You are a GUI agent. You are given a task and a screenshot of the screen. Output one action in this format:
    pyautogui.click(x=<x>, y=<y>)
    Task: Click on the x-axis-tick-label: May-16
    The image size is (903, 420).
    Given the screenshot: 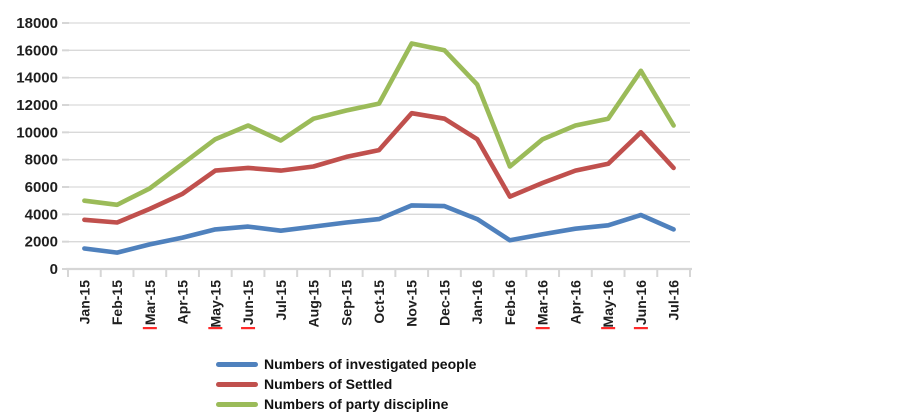 What is the action you would take?
    pyautogui.click(x=608, y=304)
    